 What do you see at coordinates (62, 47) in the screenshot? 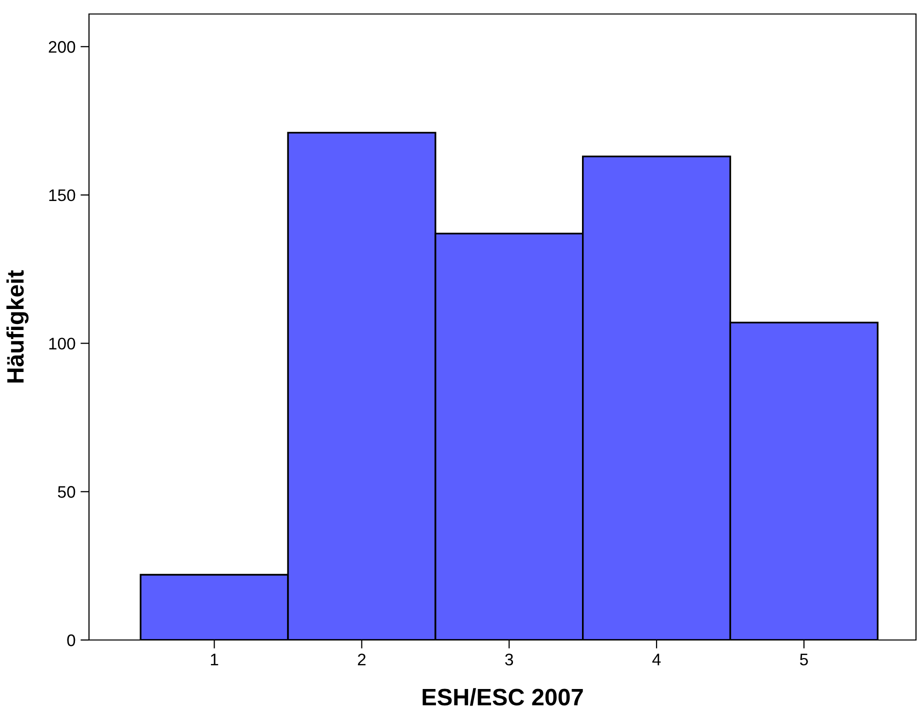
I see `y-tick-label: 200` at bounding box center [62, 47].